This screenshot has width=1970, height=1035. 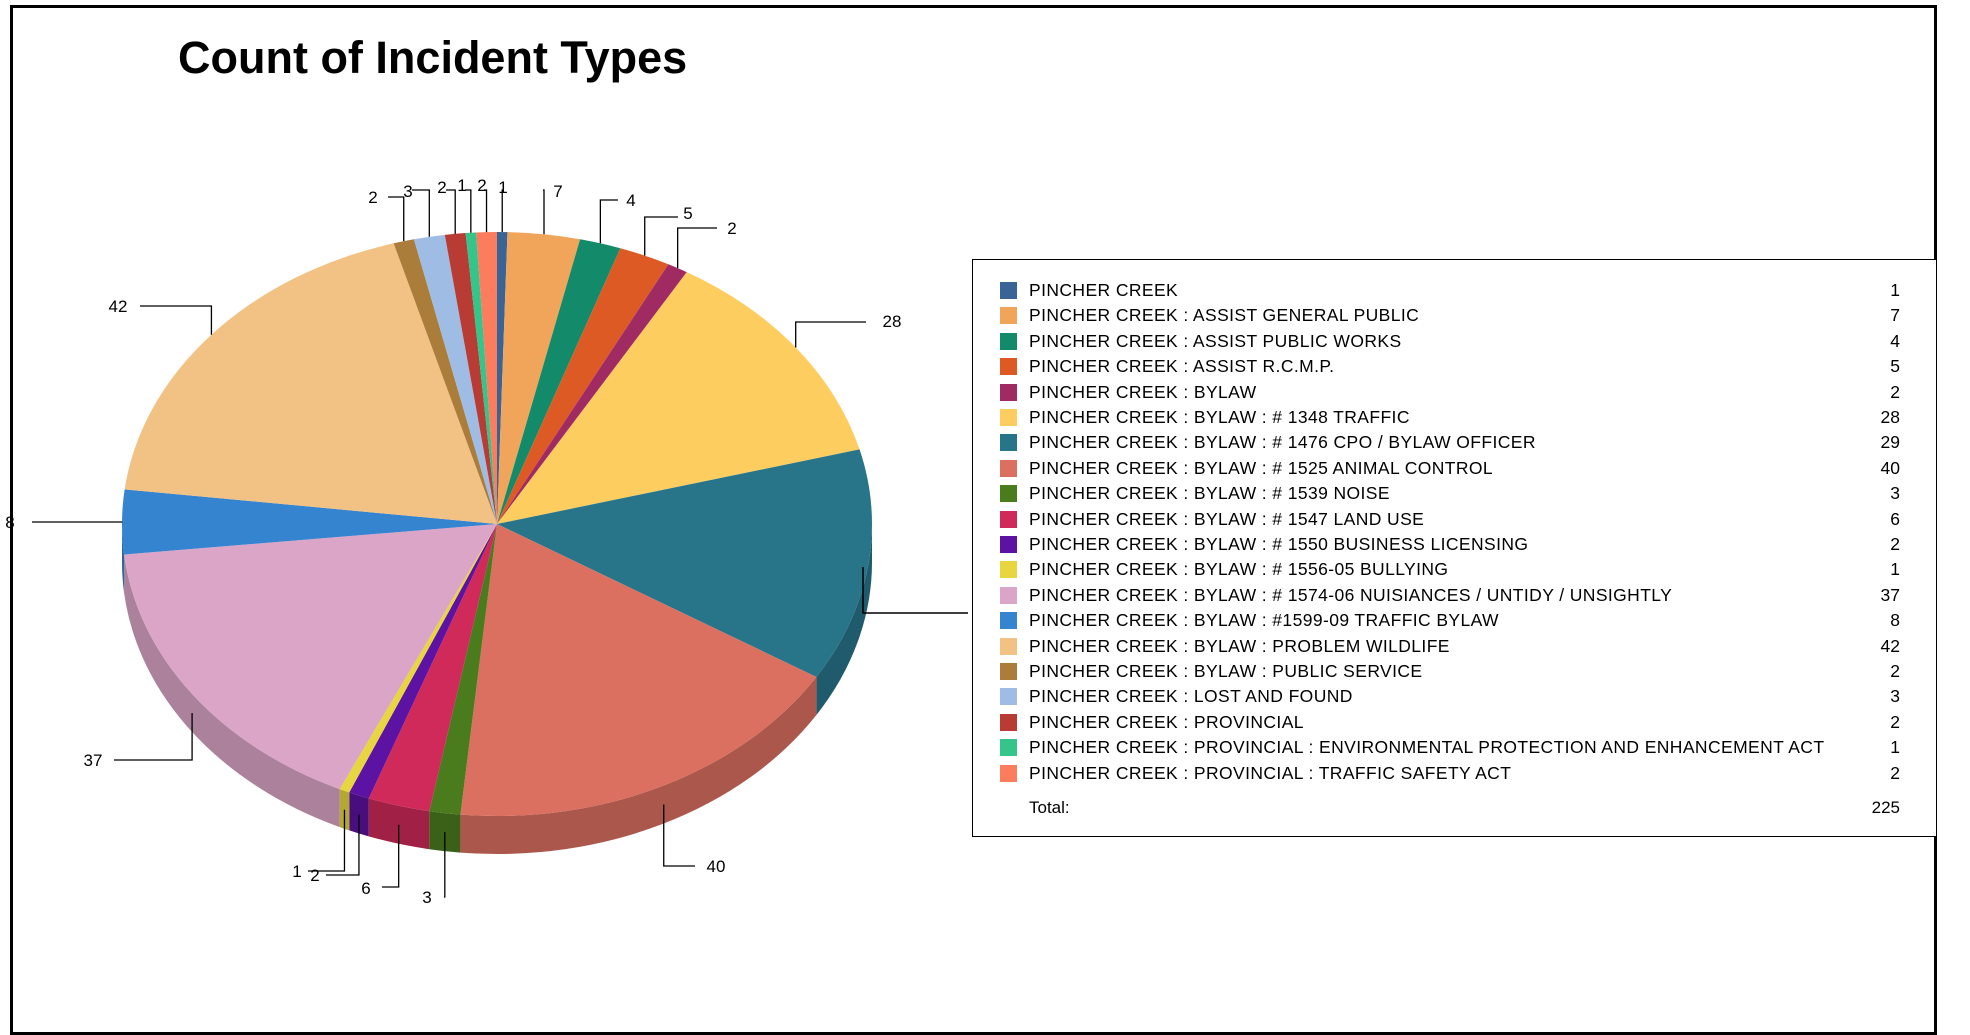 I want to click on data-label-7: 40, so click(x=716, y=866).